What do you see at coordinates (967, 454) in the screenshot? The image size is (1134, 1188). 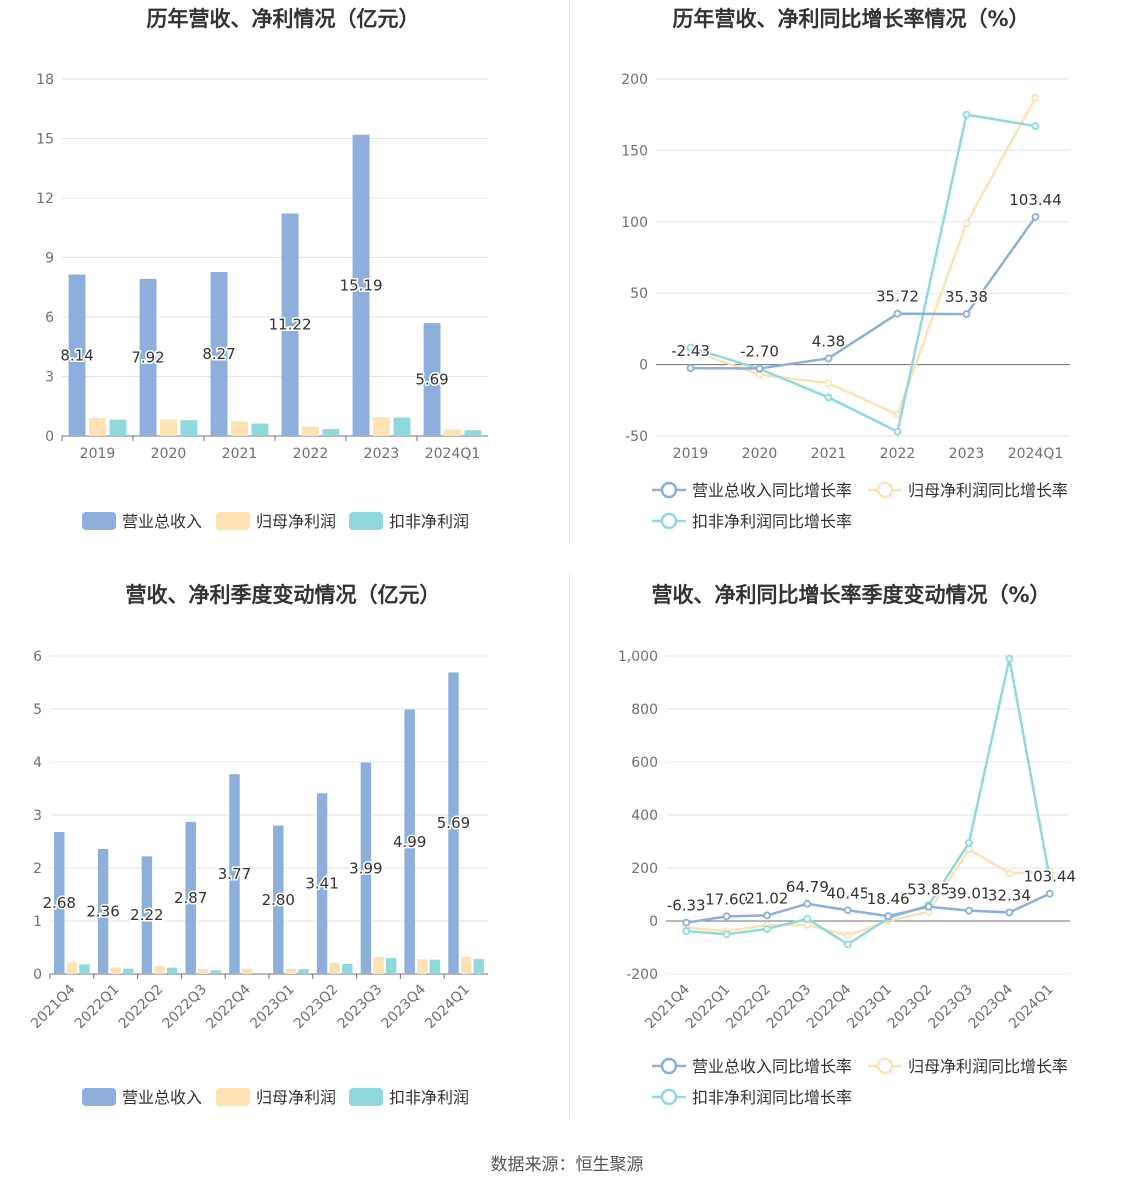 I see `x-tick-label: 2023` at bounding box center [967, 454].